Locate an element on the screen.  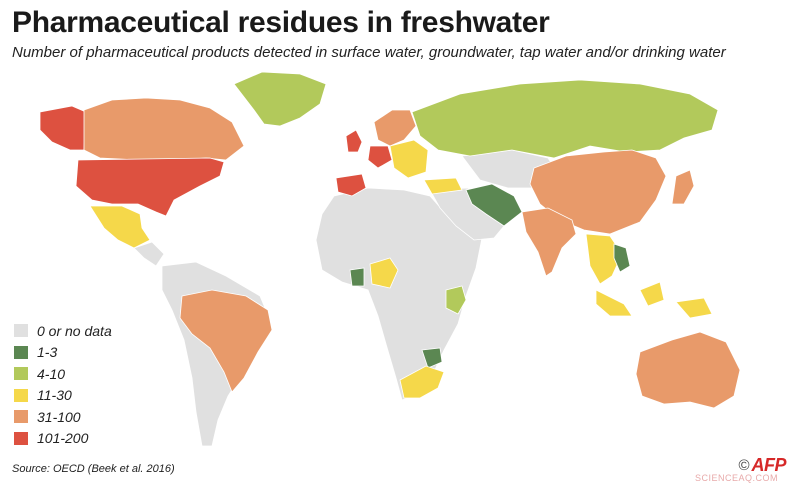
legend-item: 31-100 is located at coordinates (63, 417).